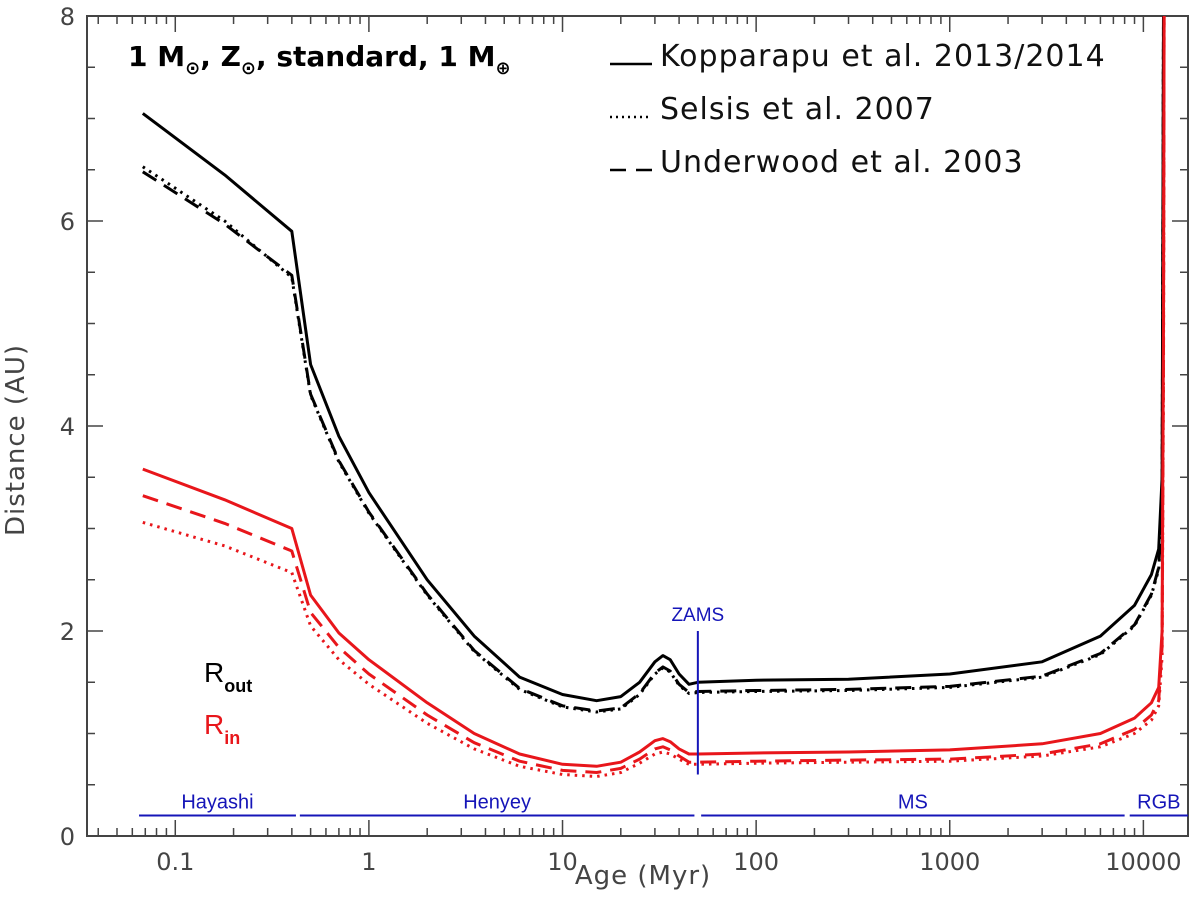 This screenshot has width=1200, height=916. Describe the element at coordinates (1158, 803) in the screenshot. I see `phase-label-rgb: RGB` at that location.